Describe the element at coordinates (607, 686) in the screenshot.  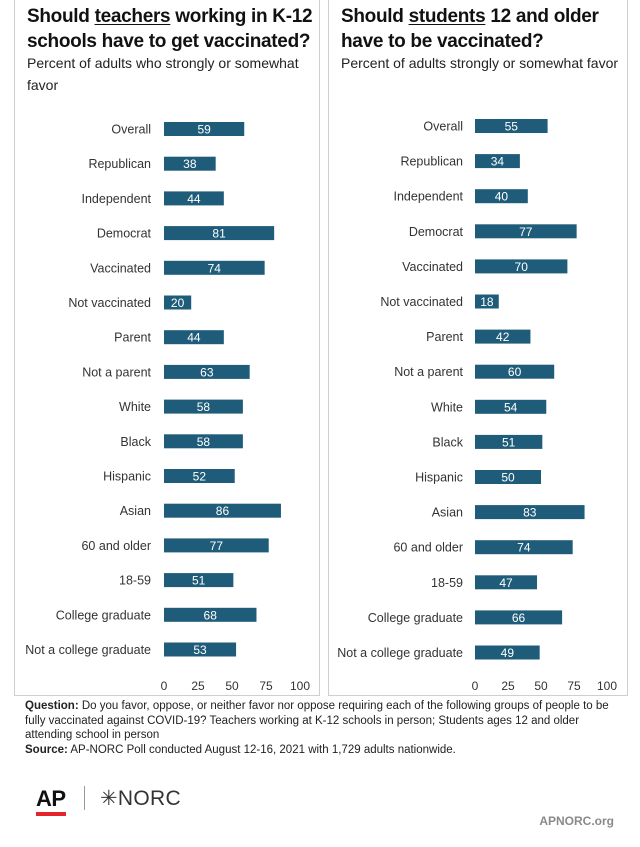
I see `right-x-tick-label: 100` at that location.